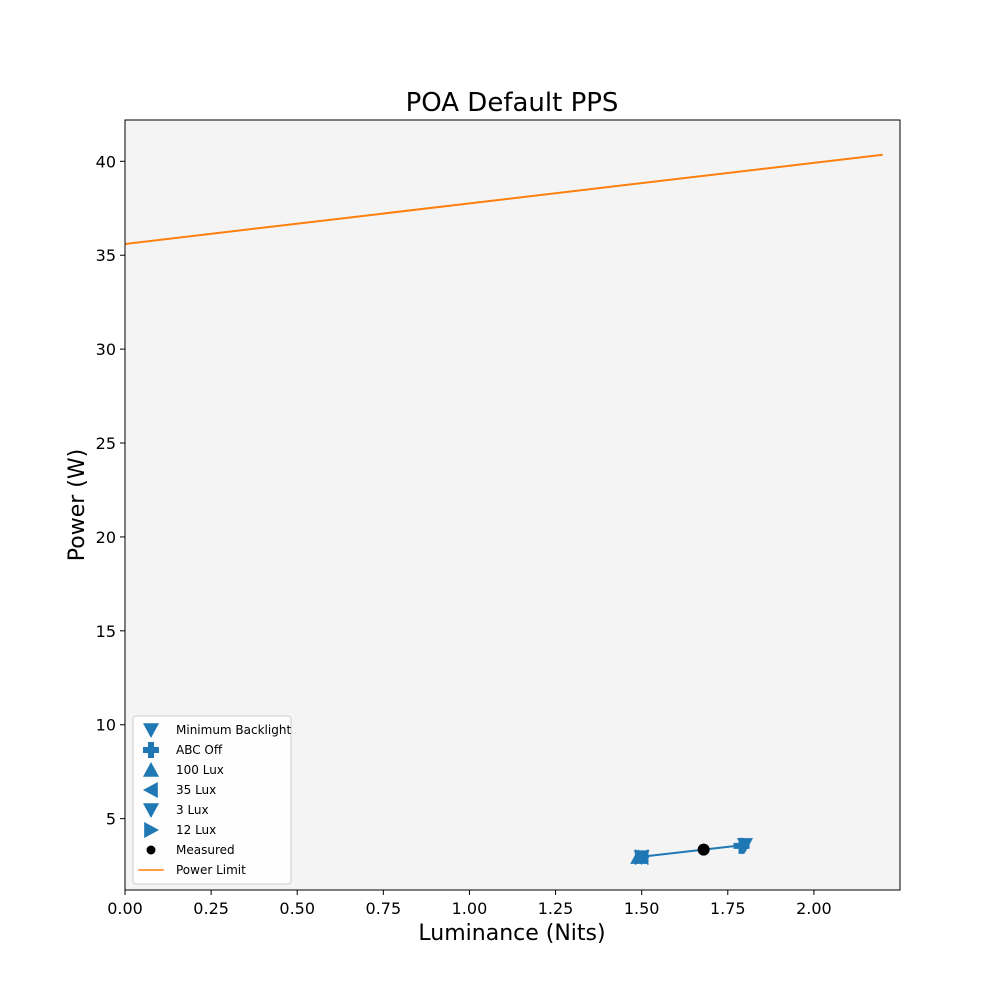 Image resolution: width=1000 pixels, height=1000 pixels. Describe the element at coordinates (200, 770) in the screenshot. I see `legend-label-100-lux: 100 Lux` at that location.